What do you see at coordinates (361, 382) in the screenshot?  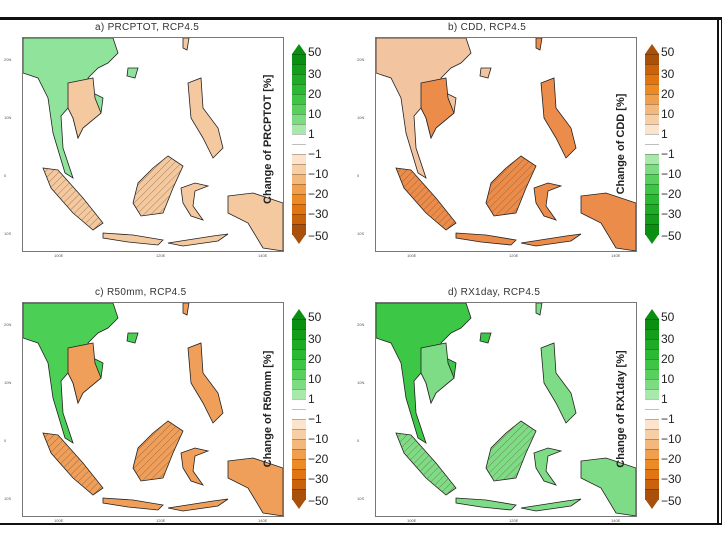 I see `lat-label: 10N` at bounding box center [361, 382].